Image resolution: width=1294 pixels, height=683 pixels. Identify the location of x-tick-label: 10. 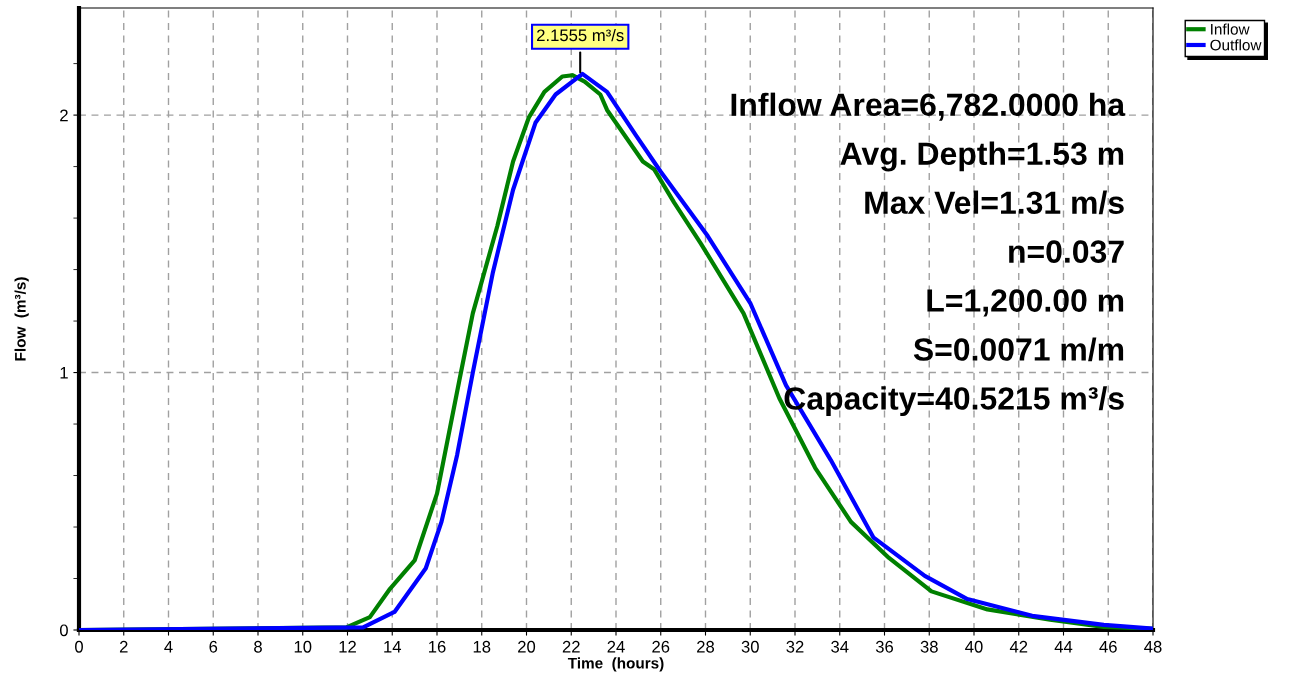
(303, 646).